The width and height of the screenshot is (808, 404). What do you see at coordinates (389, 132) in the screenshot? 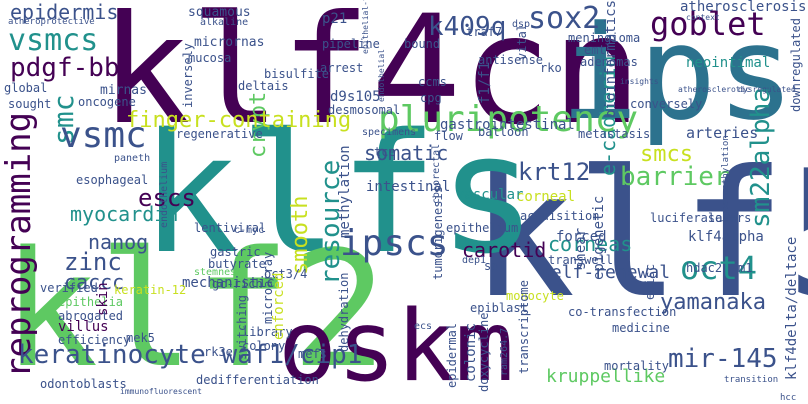
I see `word: specimens` at bounding box center [389, 132].